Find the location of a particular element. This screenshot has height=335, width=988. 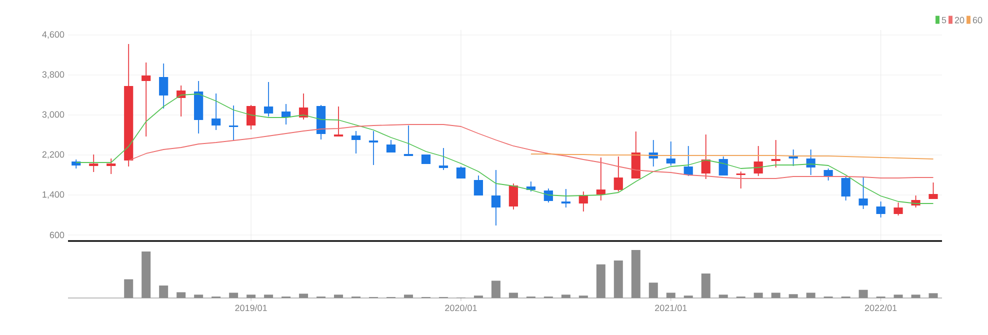

x-tick-label: 2021/01 is located at coordinates (671, 308).